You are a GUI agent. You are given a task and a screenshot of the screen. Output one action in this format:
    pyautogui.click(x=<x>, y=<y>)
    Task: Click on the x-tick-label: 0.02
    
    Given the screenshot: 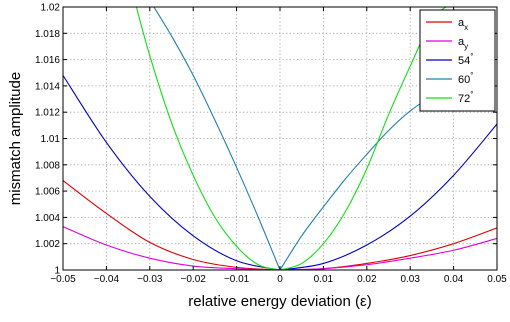 What is the action you would take?
    pyautogui.click(x=367, y=279)
    